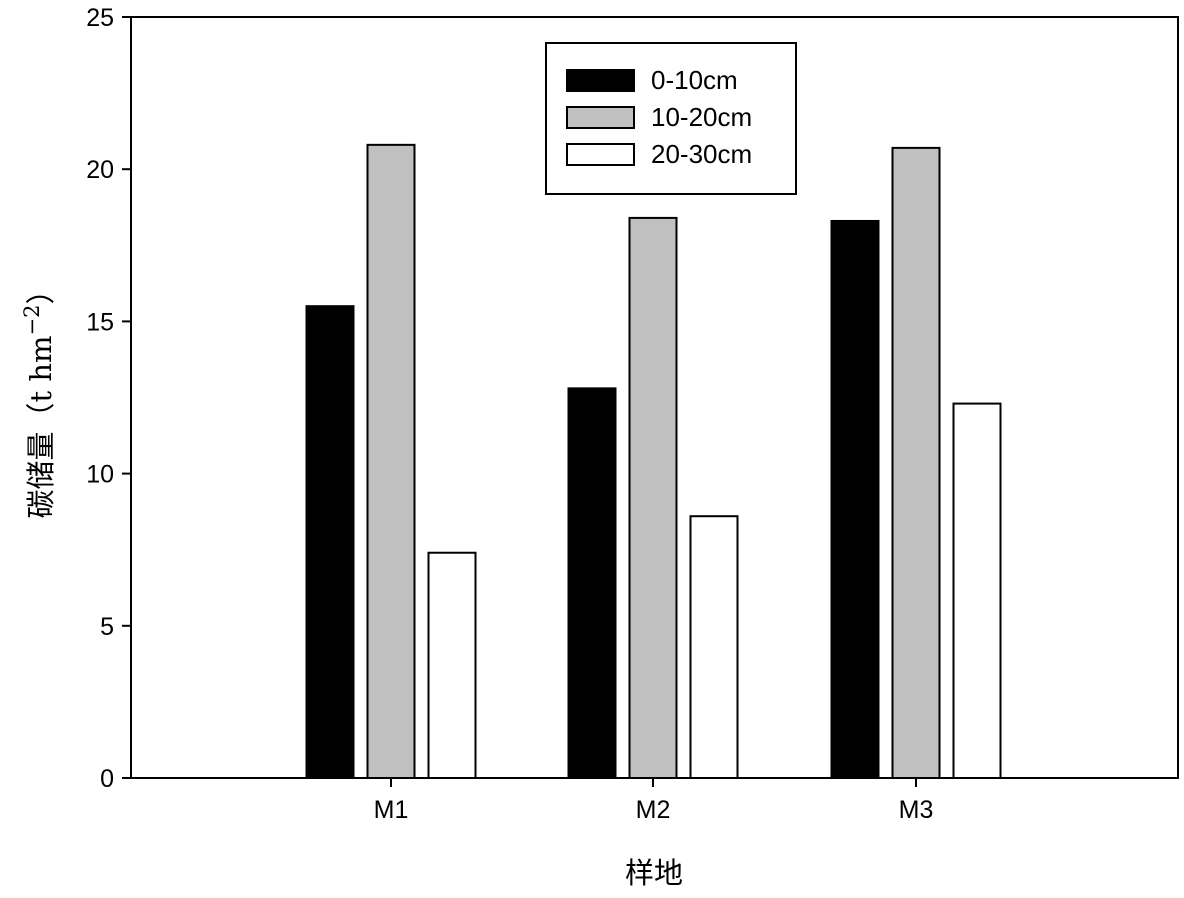 The image size is (1184, 898). What do you see at coordinates (107, 779) in the screenshot?
I see `y-tick-label: 0` at bounding box center [107, 779].